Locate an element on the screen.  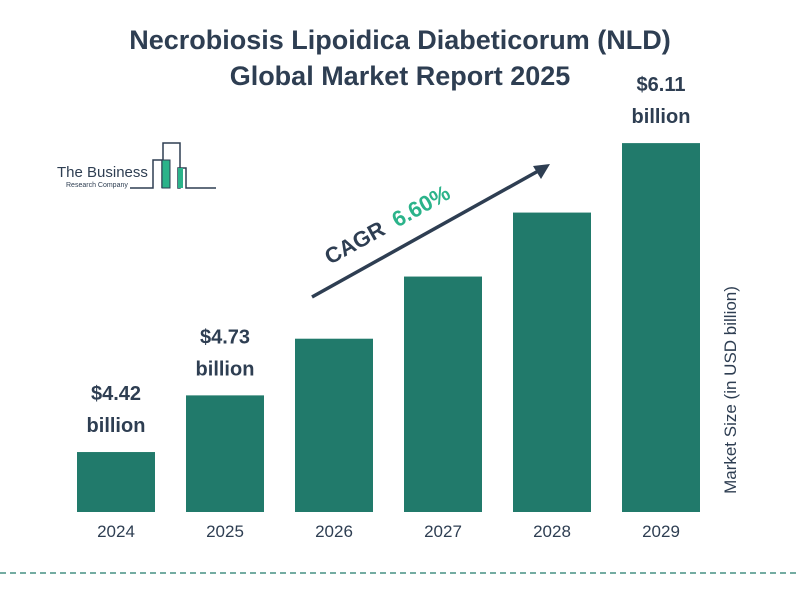
y-axis-label: Market Size (in USD billion) is located at coordinates (730, 390).